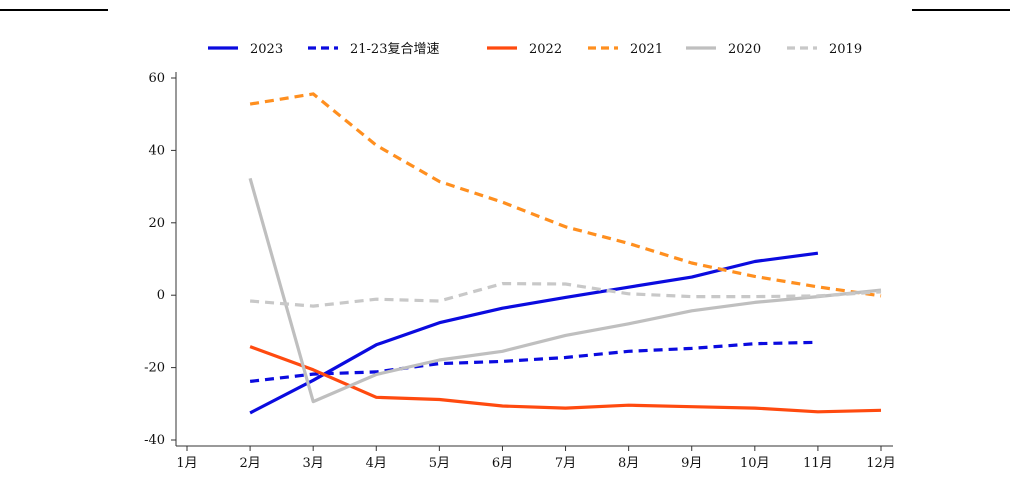 This screenshot has width=1010, height=485. I want to click on y-tick-label: 20, so click(156, 223).